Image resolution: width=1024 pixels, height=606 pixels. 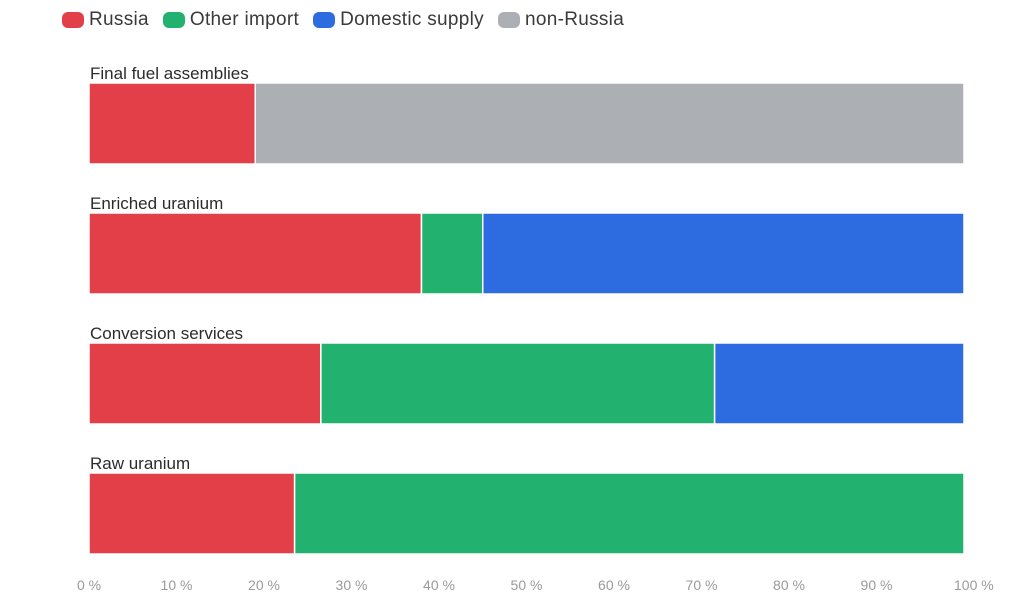 What do you see at coordinates (412, 19) in the screenshot?
I see `legend-label: Domestic supply` at bounding box center [412, 19].